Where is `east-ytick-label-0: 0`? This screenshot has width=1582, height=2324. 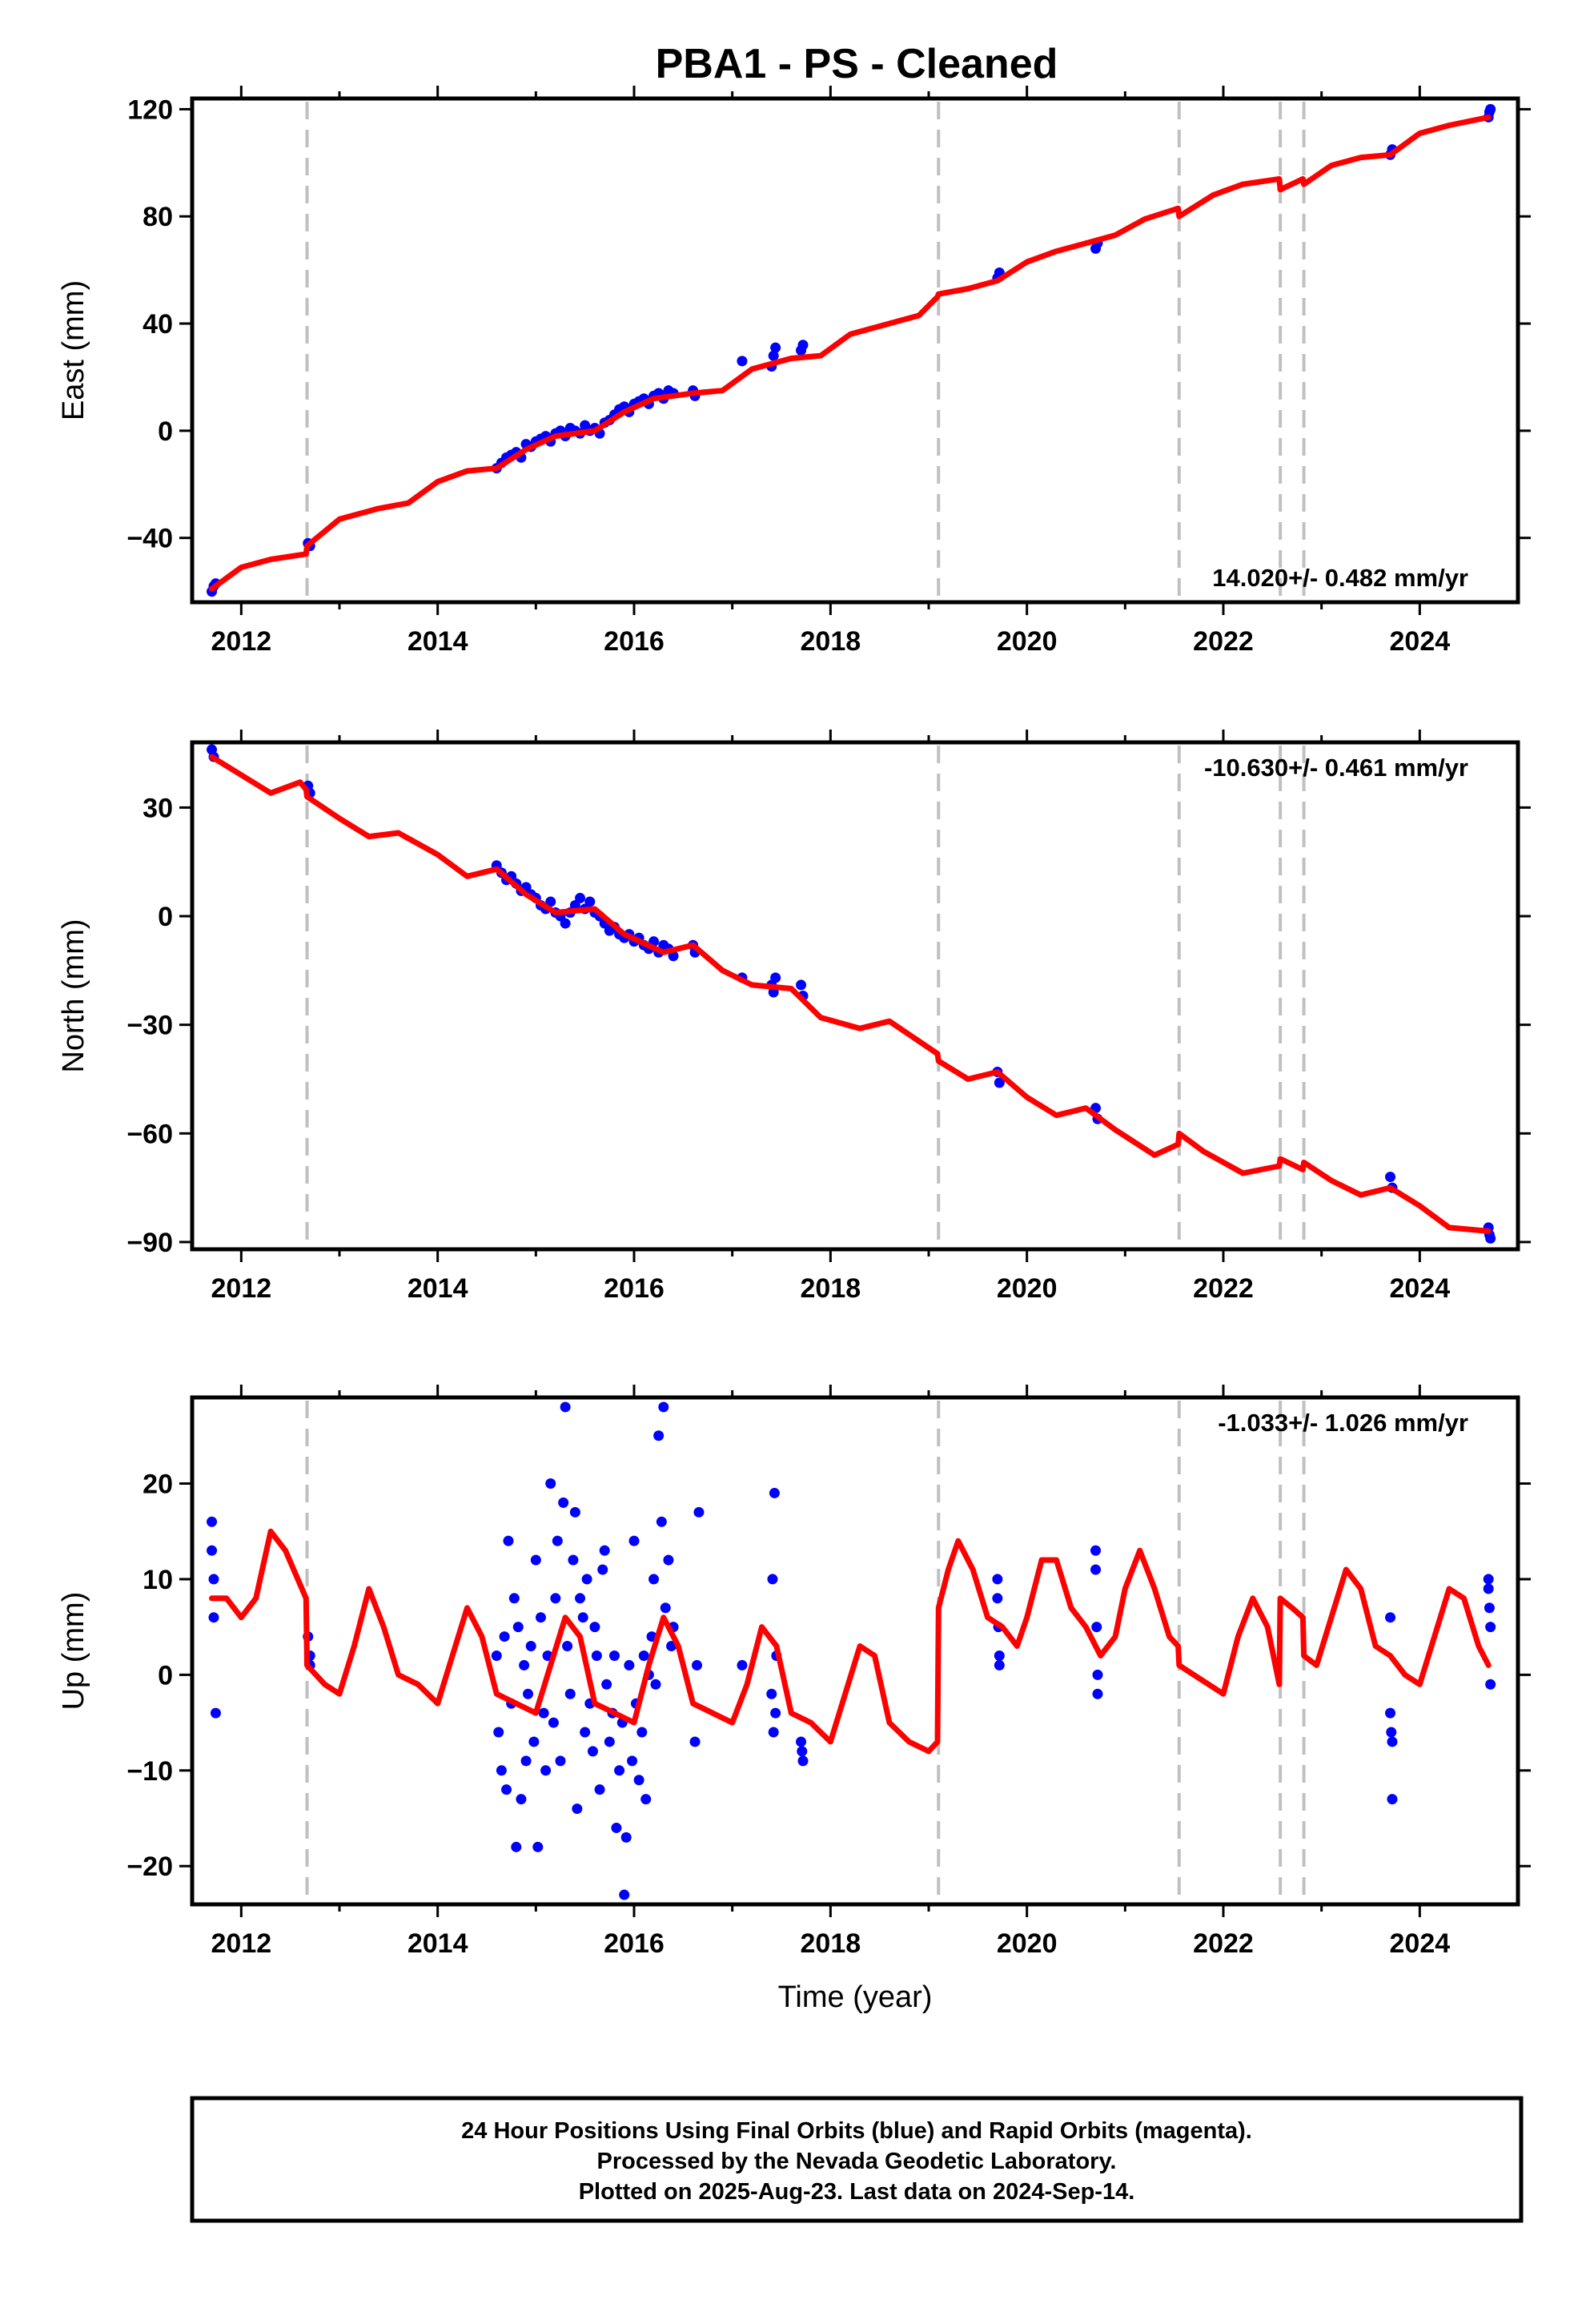 east-ytick-label-0: 0 is located at coordinates (165, 431).